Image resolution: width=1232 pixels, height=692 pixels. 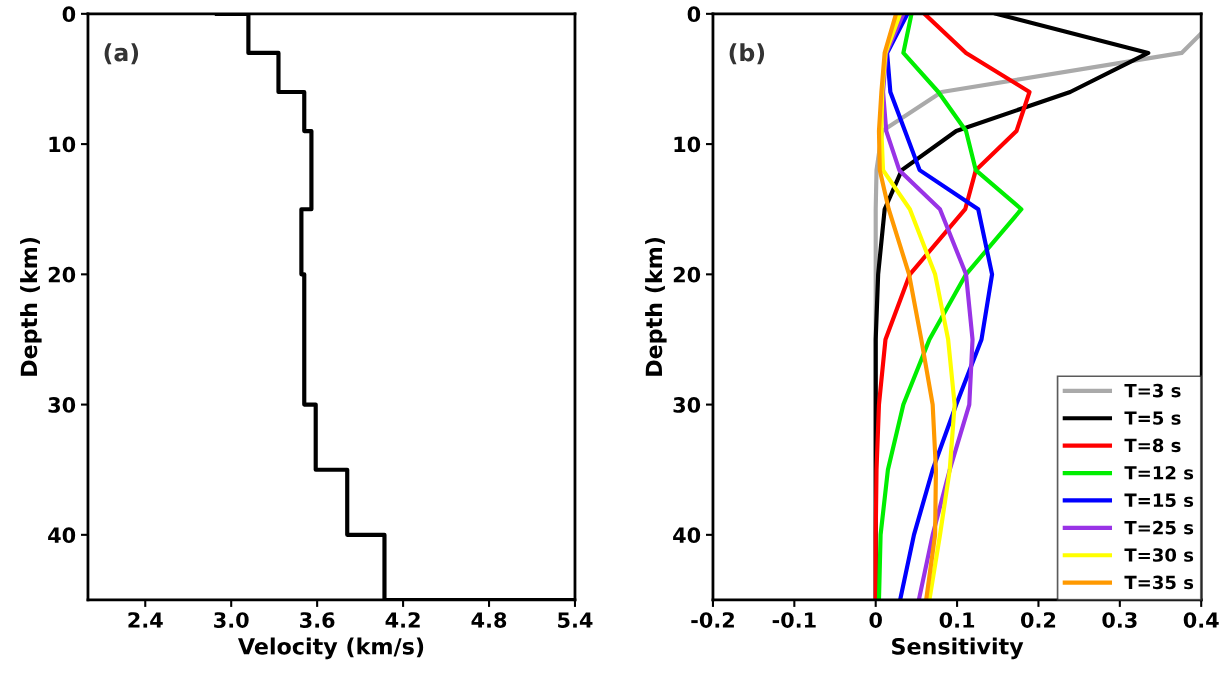 What do you see at coordinates (1152, 445) in the screenshot?
I see `legend-label: T=8 s` at bounding box center [1152, 445].